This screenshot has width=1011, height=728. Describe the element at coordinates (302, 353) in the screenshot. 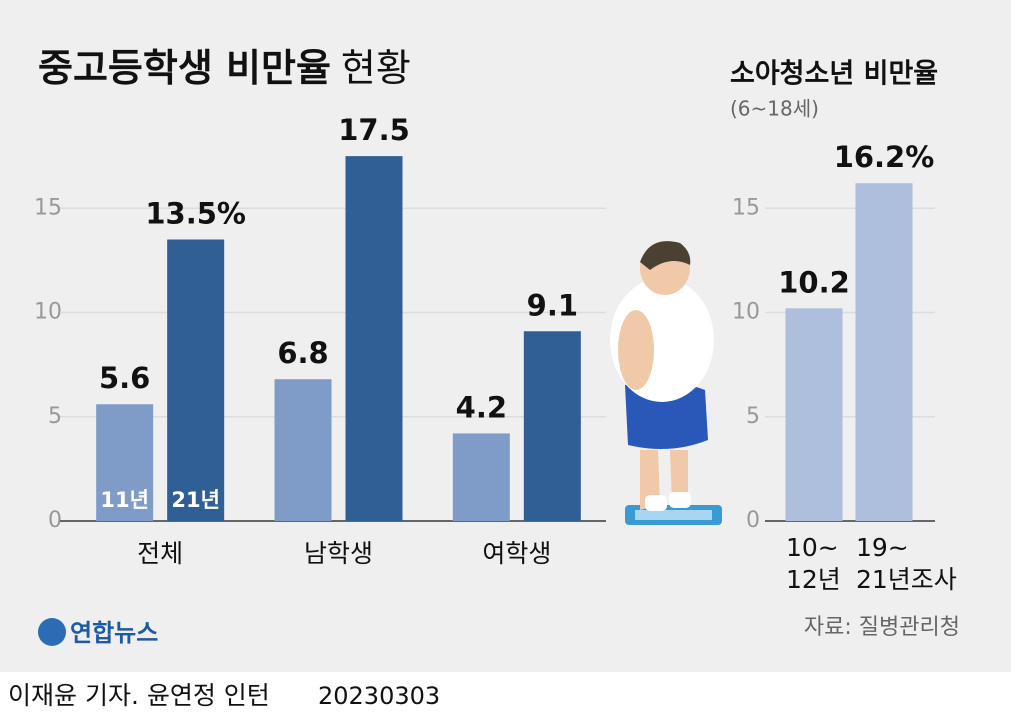

I see `value-label: 6.8` at that location.